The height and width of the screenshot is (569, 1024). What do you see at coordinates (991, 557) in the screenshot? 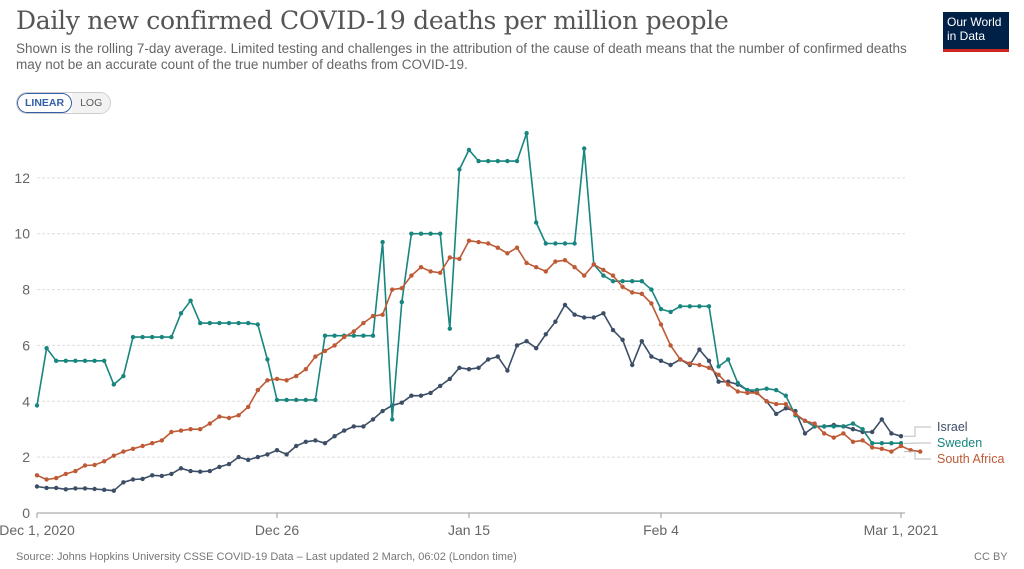
I see `license-link: CC BY` at bounding box center [991, 557].